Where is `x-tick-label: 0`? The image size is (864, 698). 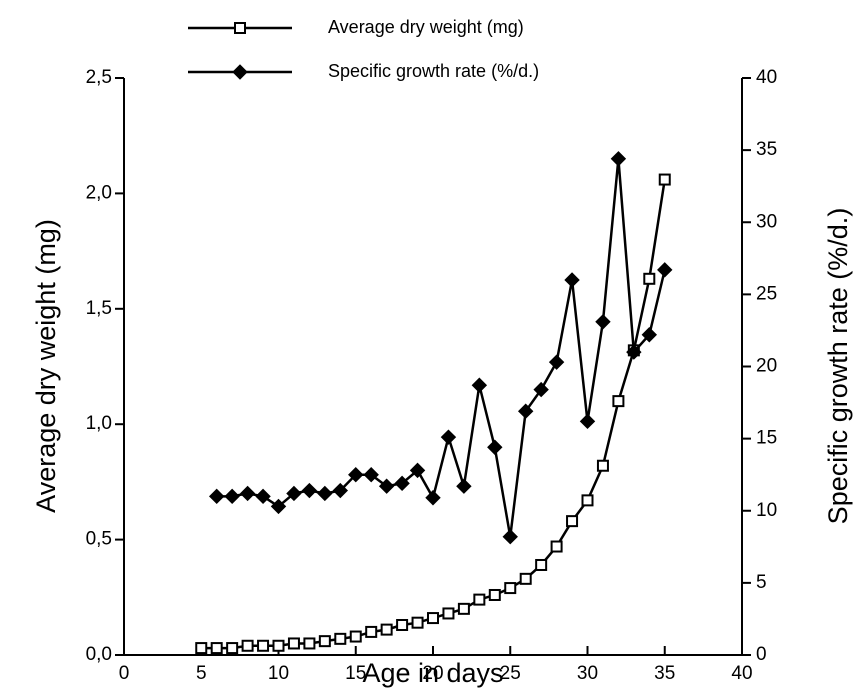
x-tick-label: 0 is located at coordinates (124, 673).